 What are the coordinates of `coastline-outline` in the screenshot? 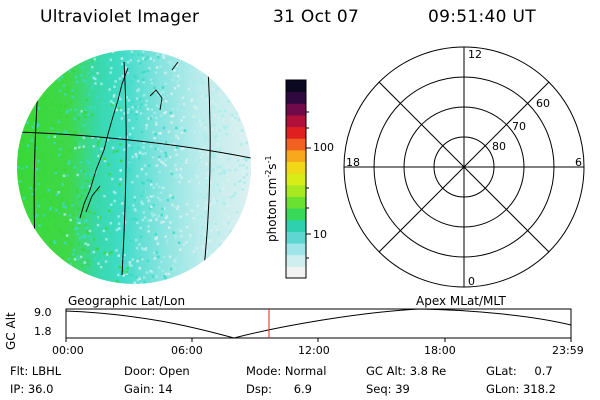 It's located at (129, 140).